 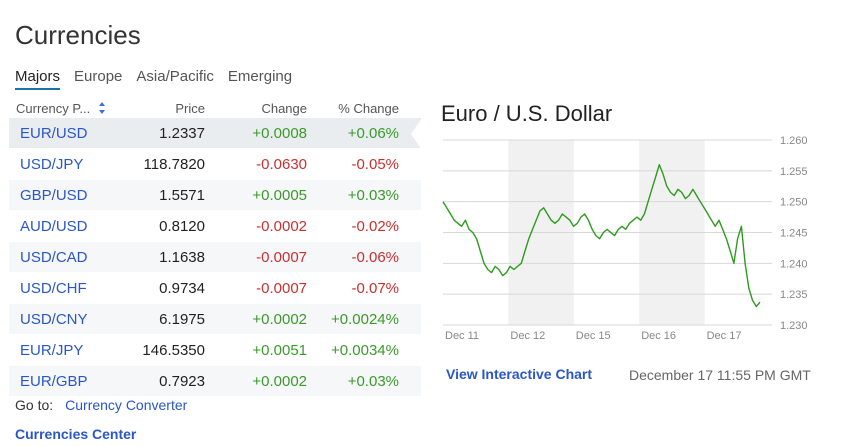 What do you see at coordinates (182, 319) in the screenshot?
I see `price-value: 6.1975` at bounding box center [182, 319].